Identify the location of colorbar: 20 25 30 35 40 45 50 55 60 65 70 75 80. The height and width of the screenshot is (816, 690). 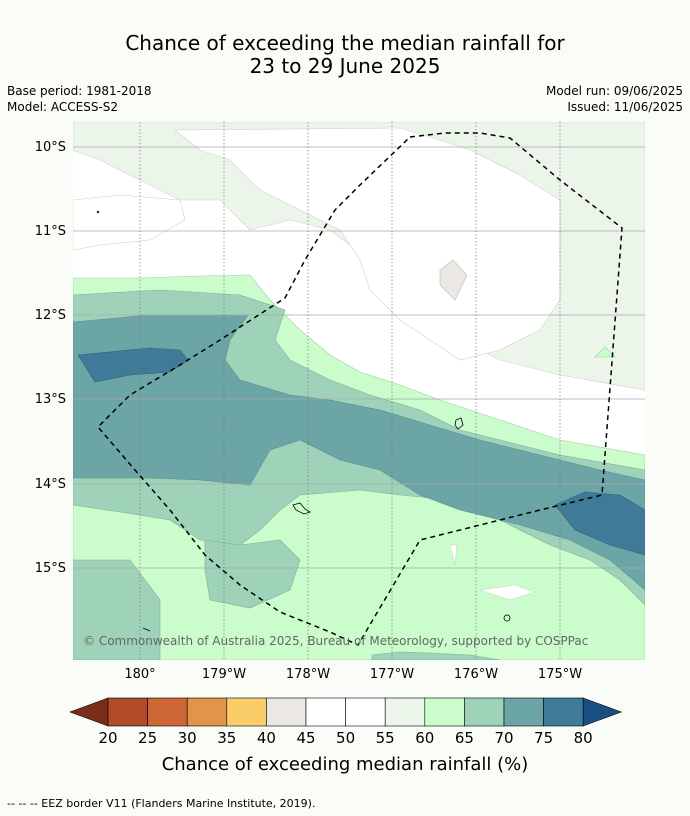
(346, 722).